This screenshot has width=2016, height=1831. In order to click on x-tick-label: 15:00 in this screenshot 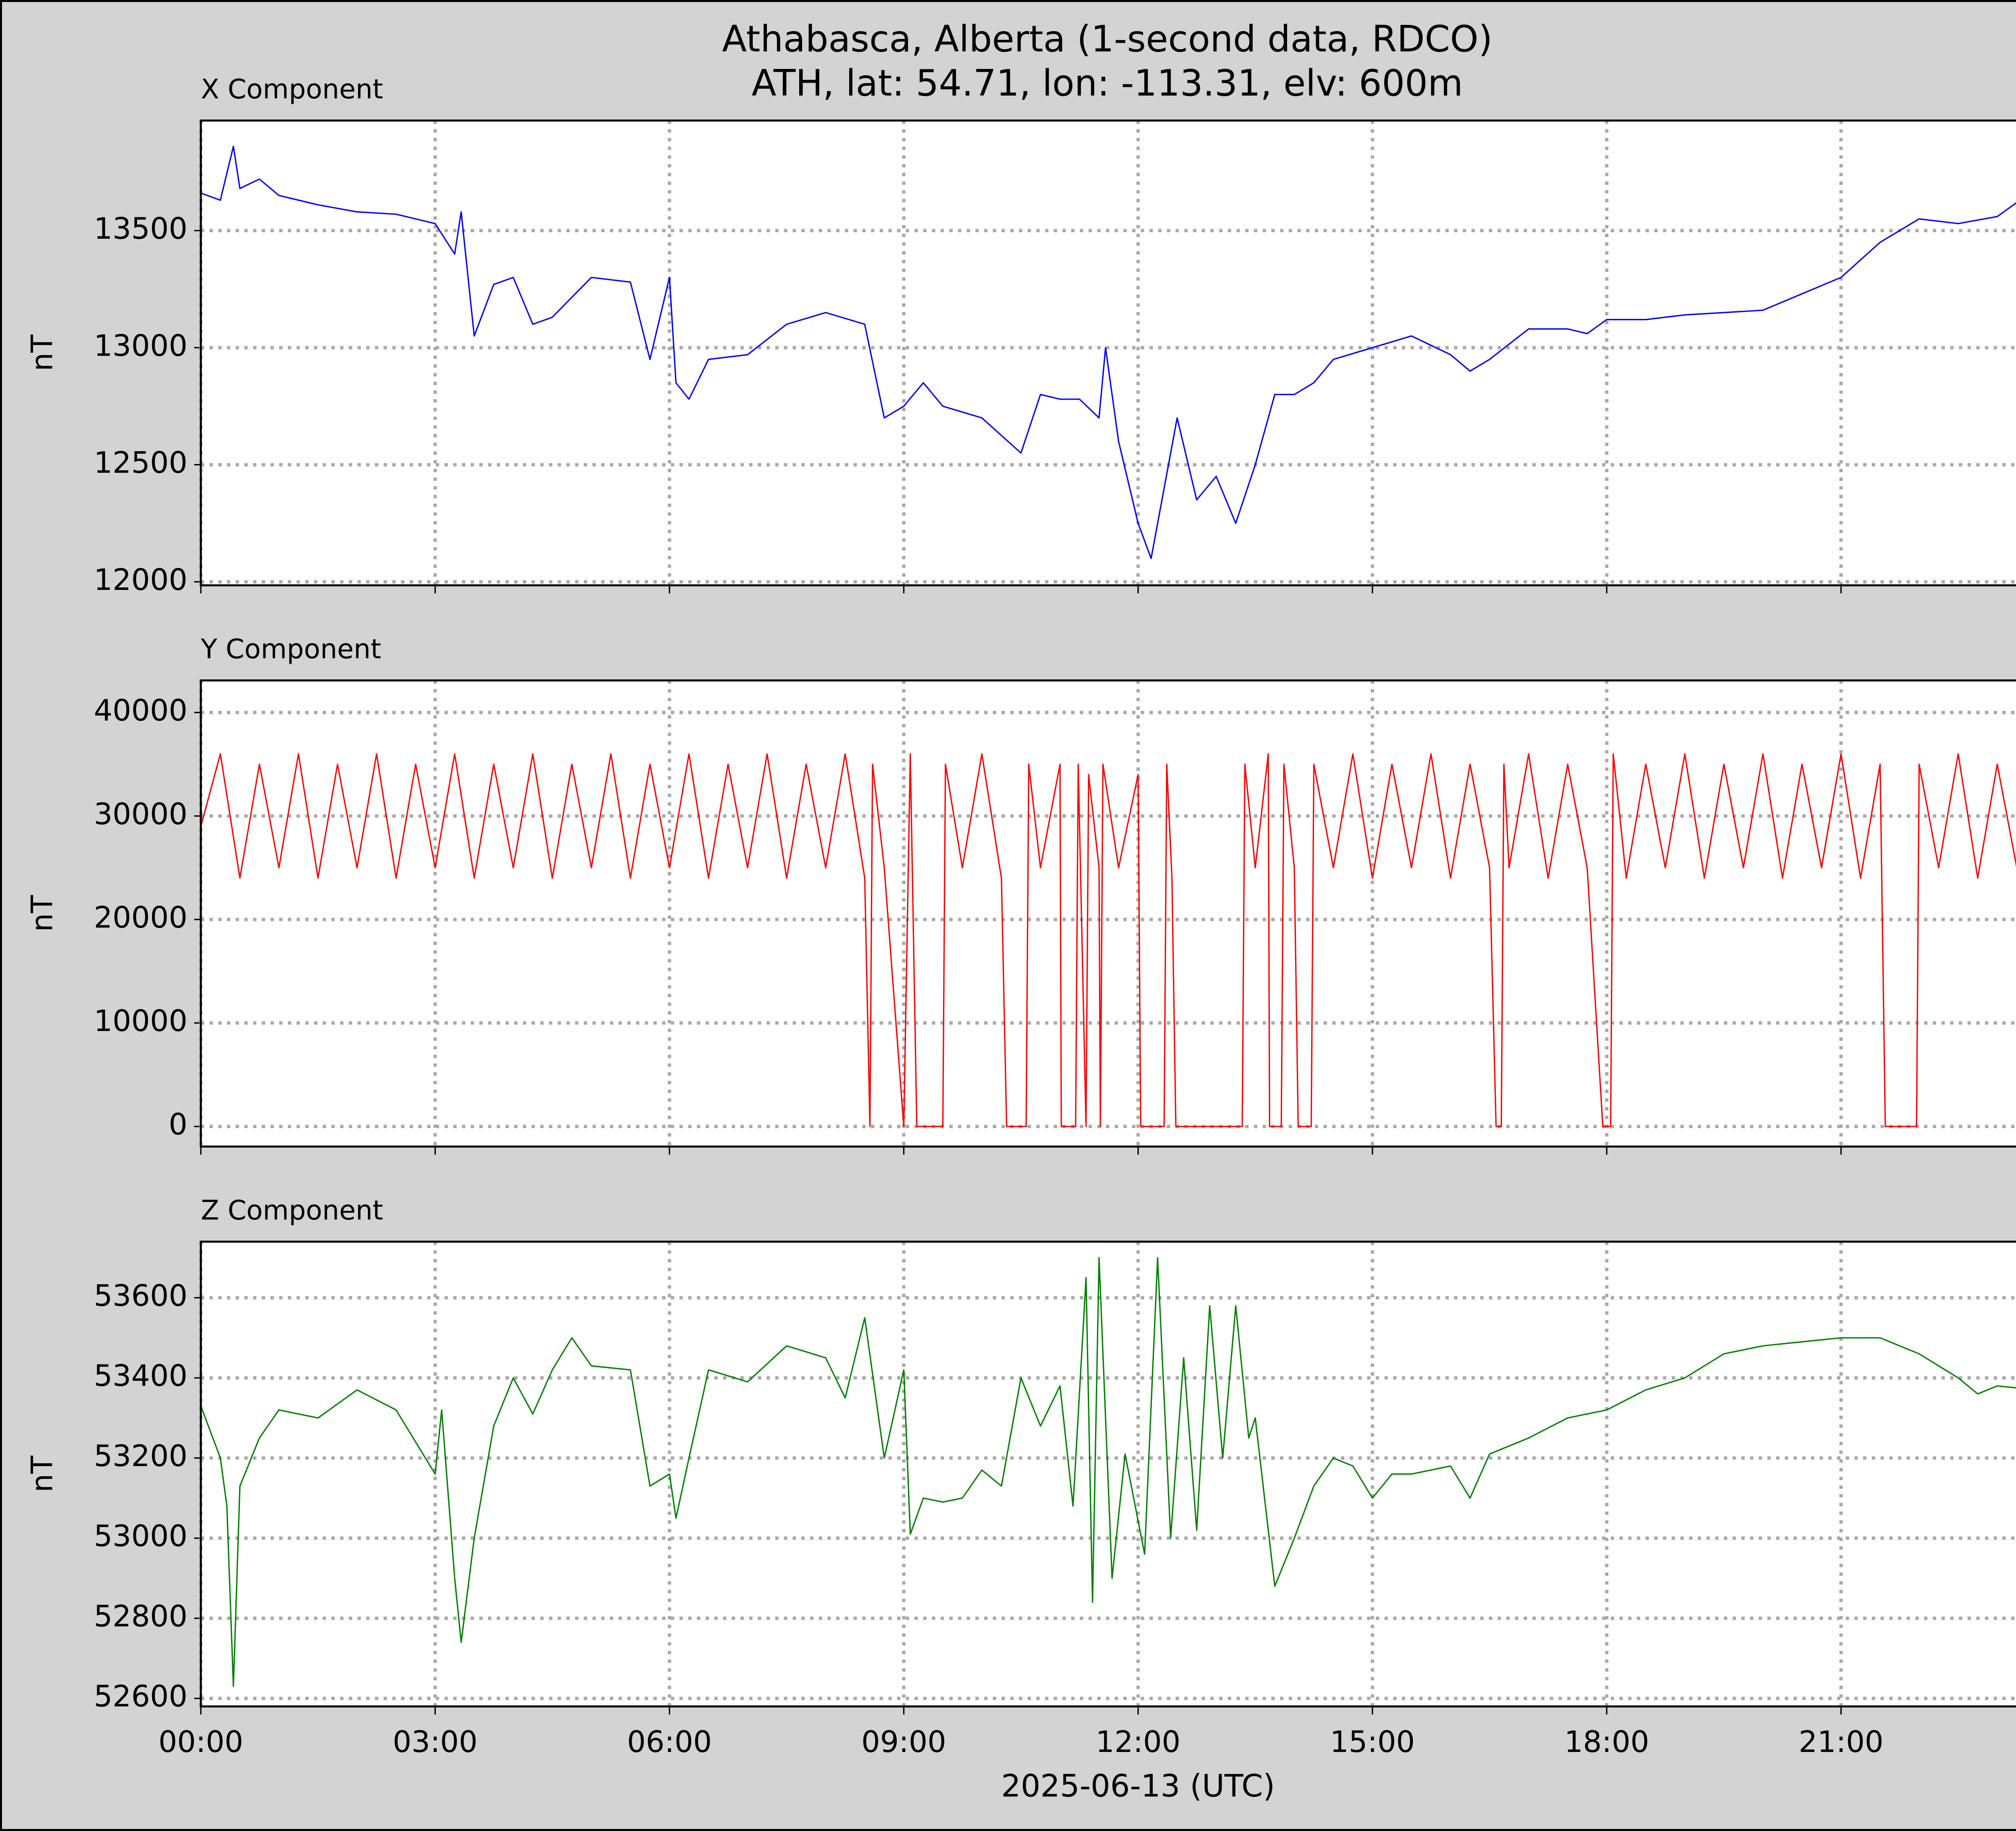, I will do `click(1372, 1742)`.